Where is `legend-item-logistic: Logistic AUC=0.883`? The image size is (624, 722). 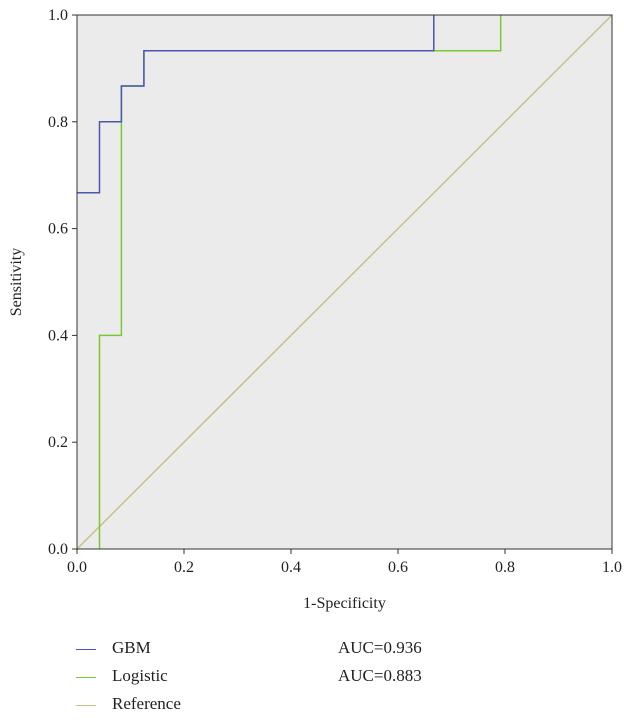 legend-item-logistic: Logistic AUC=0.883 is located at coordinates (316, 678).